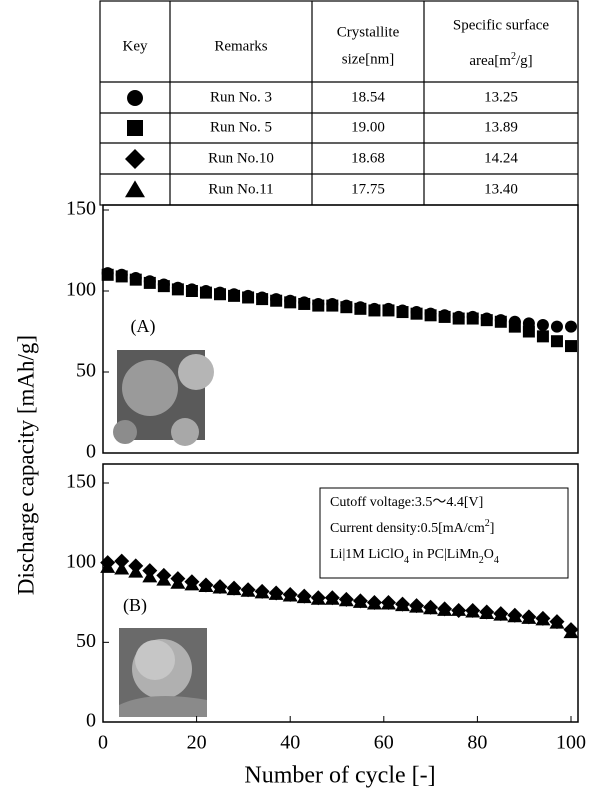 This screenshot has width=591, height=795. I want to click on x-tick-label: 0, so click(103, 743).